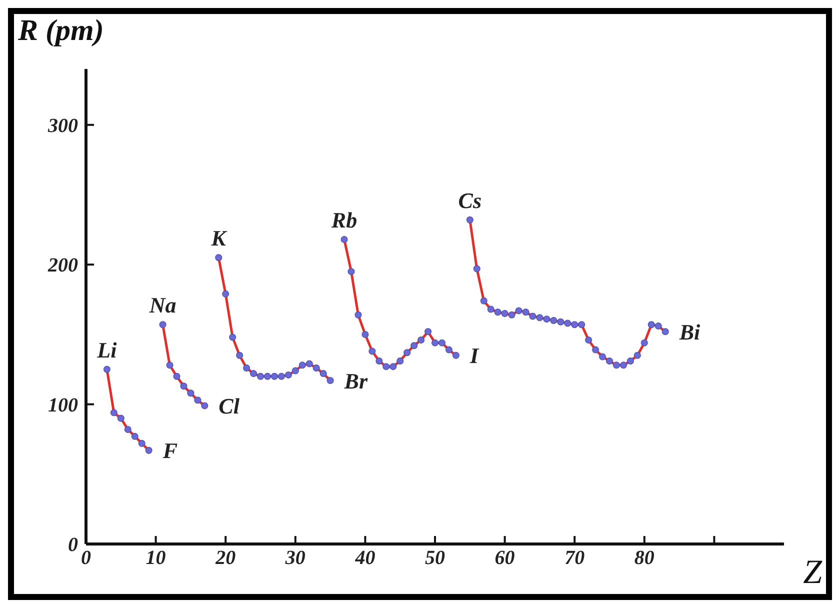  I want to click on x-tick-label: 40, so click(365, 558).